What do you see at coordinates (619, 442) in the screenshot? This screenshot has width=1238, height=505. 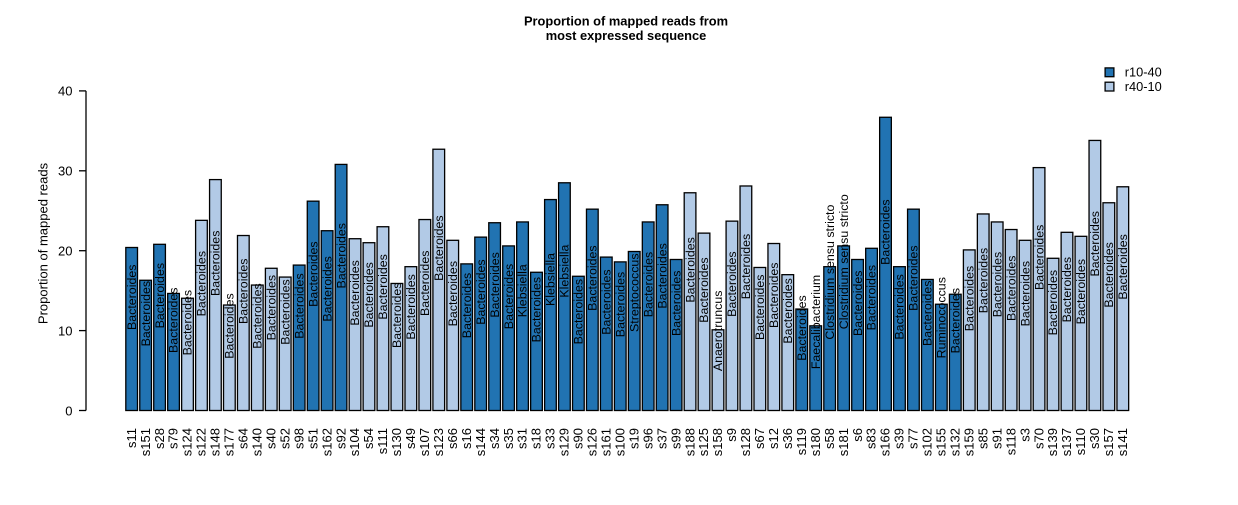 I see `svg-text: s100` at bounding box center [619, 442].